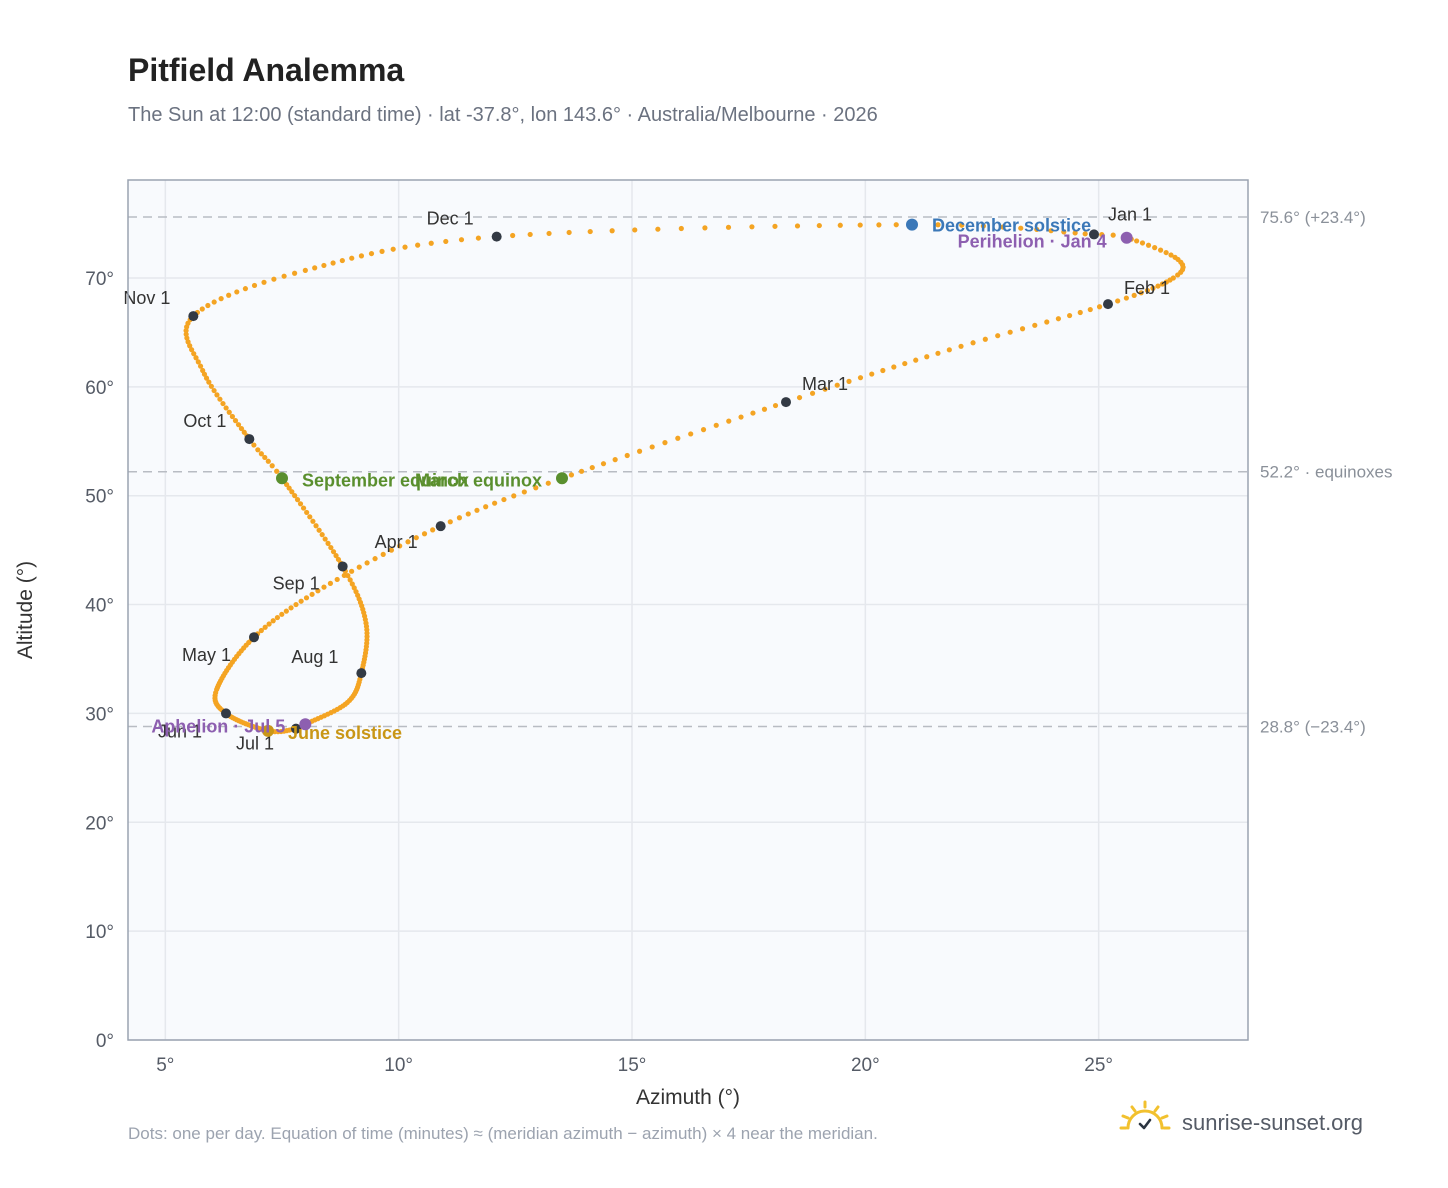 The height and width of the screenshot is (1188, 1448). Describe the element at coordinates (99, 932) in the screenshot. I see `y-tick-label: 10°` at that location.